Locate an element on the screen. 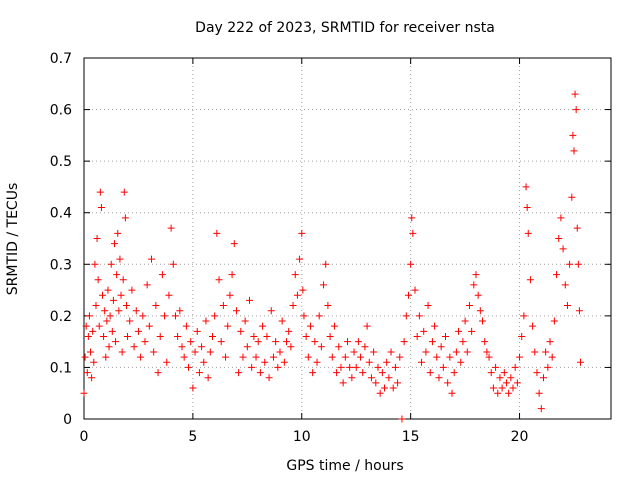 The height and width of the screenshot is (480, 640). y-tick-label: 0.4 is located at coordinates (61, 214).